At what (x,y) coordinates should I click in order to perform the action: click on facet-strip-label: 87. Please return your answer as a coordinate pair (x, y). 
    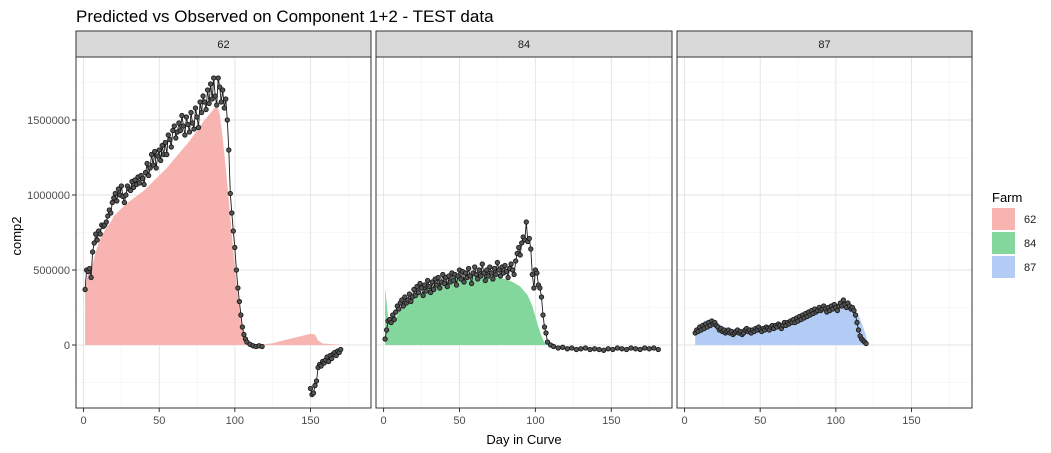
    Looking at the image, I should click on (824, 45).